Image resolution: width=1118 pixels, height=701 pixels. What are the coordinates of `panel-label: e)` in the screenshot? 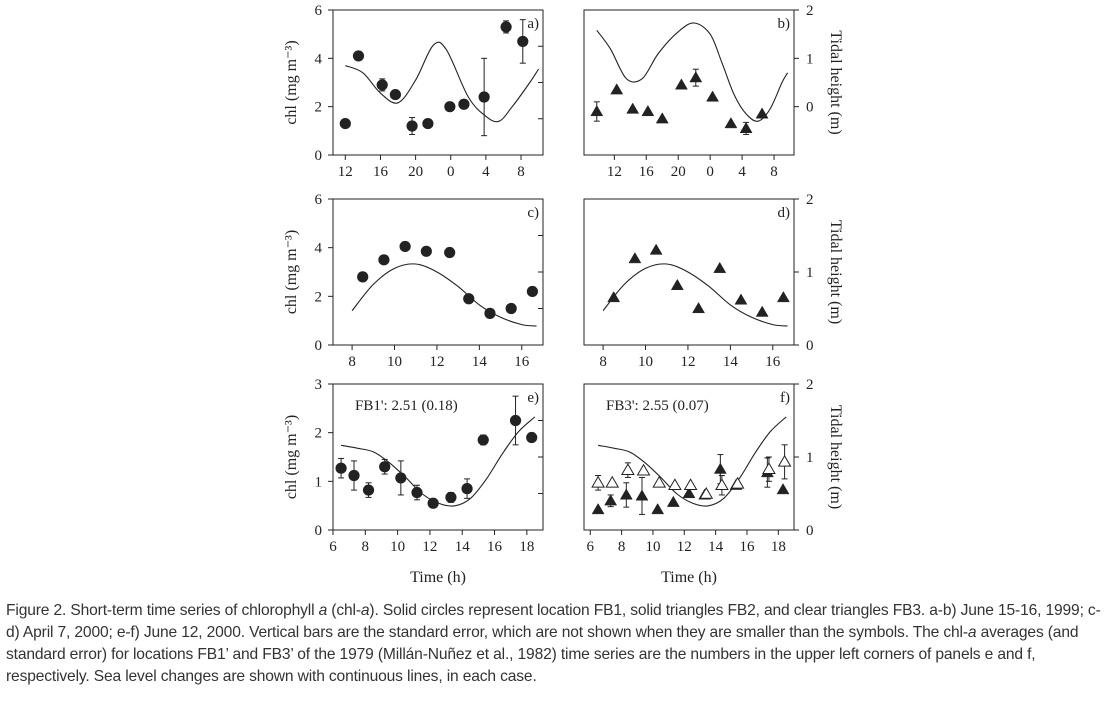 It's located at (533, 398).